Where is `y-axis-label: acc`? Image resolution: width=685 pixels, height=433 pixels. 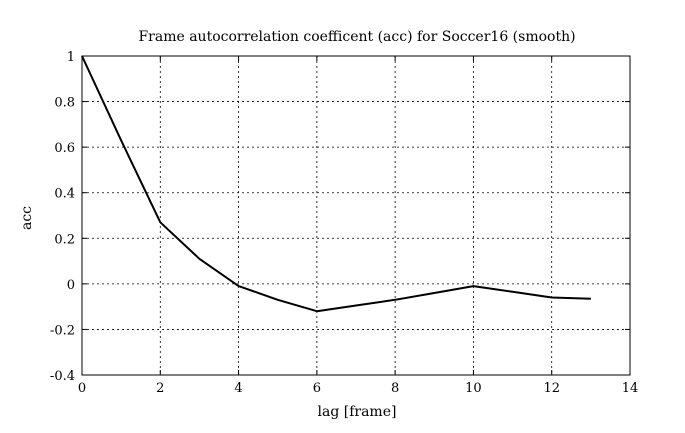 y-axis-label: acc is located at coordinates (27, 218).